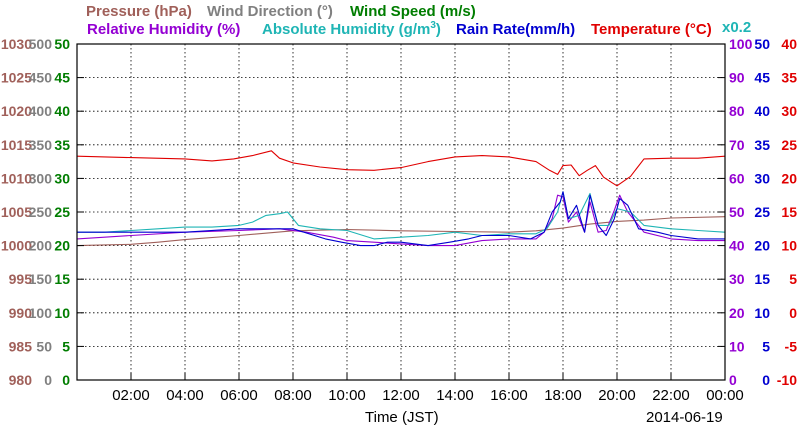 The image size is (800, 434). I want to click on absolute-humidity-title: Absolute Humidity (g/m3), so click(351, 29).